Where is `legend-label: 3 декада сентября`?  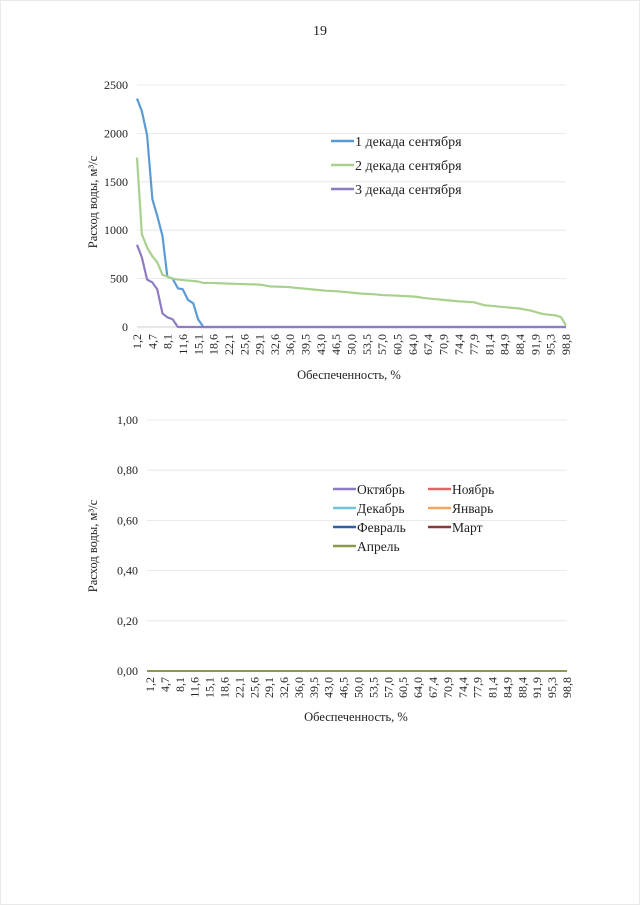 legend-label: 3 декада сентября is located at coordinates (408, 190).